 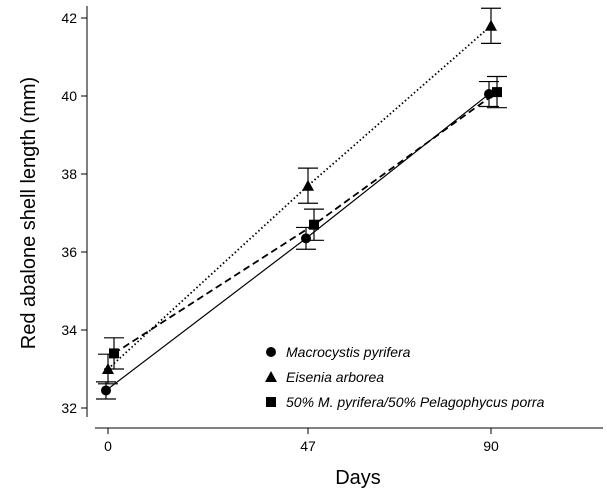 What do you see at coordinates (69, 18) in the screenshot?
I see `y-tick-label: 42` at bounding box center [69, 18].